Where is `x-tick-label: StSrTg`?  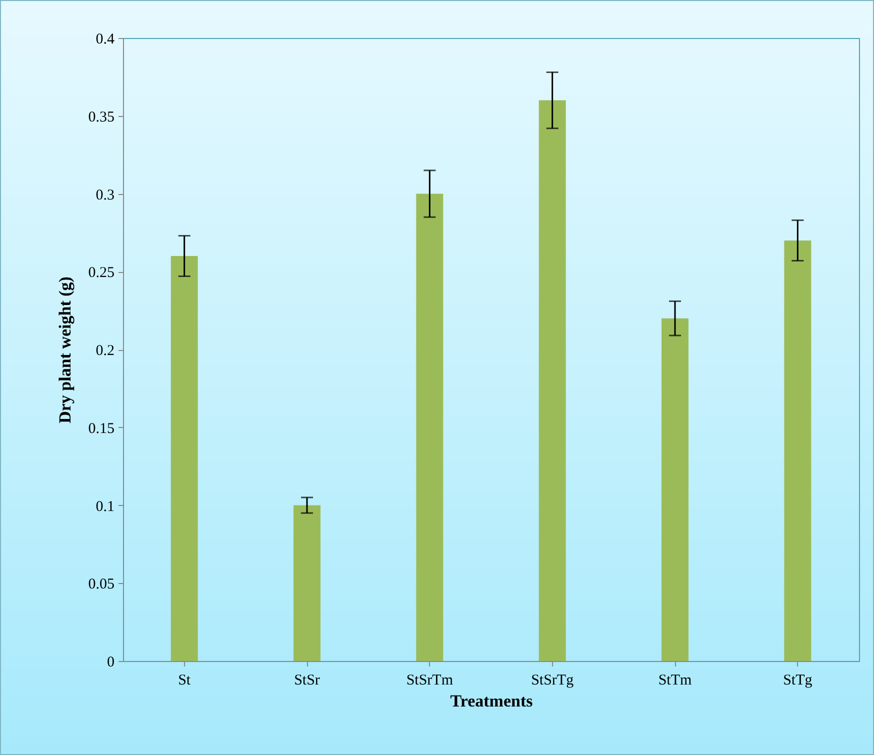 x-tick-label: StSrTg is located at coordinates (552, 680).